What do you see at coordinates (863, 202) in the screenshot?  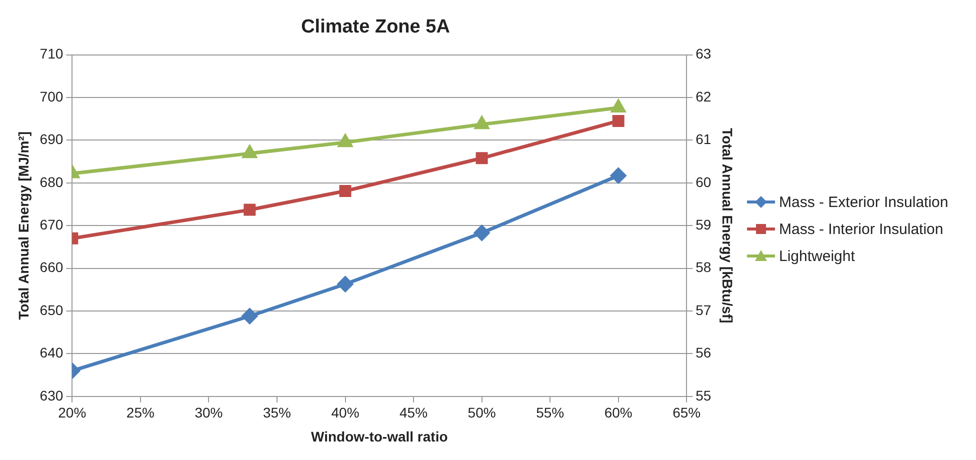 I see `legend-label: Mass - Exterior Insulation` at bounding box center [863, 202].